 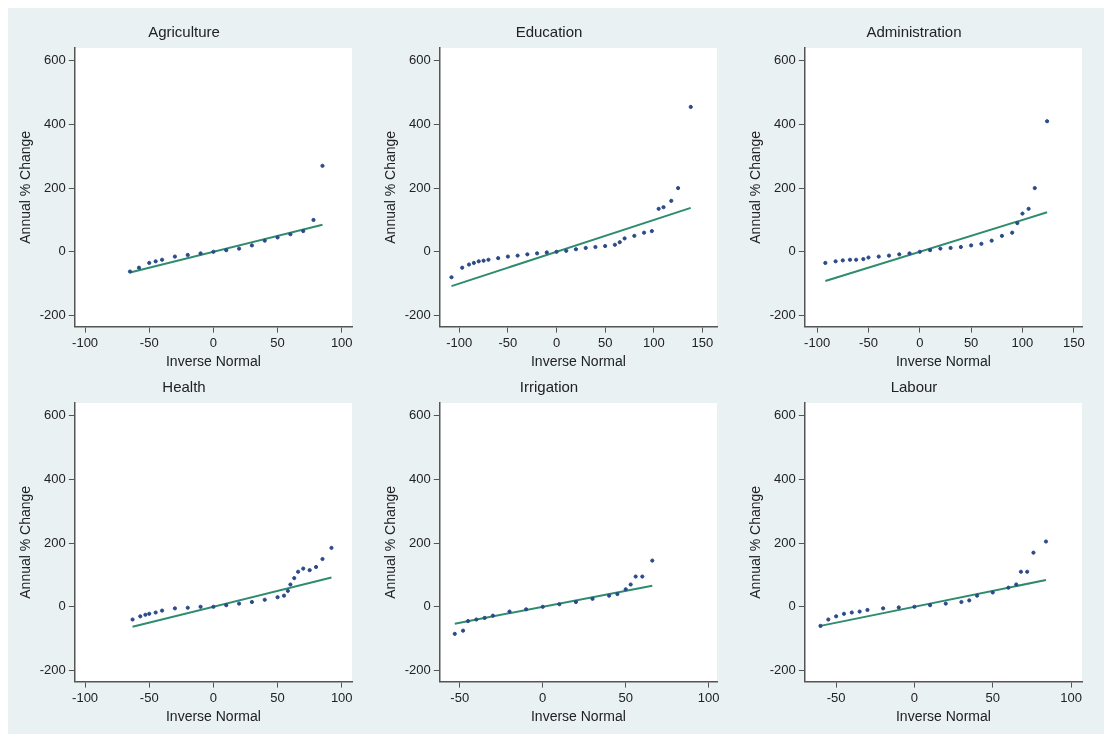 What do you see at coordinates (549, 387) in the screenshot?
I see `chart-title: Irrigation` at bounding box center [549, 387].